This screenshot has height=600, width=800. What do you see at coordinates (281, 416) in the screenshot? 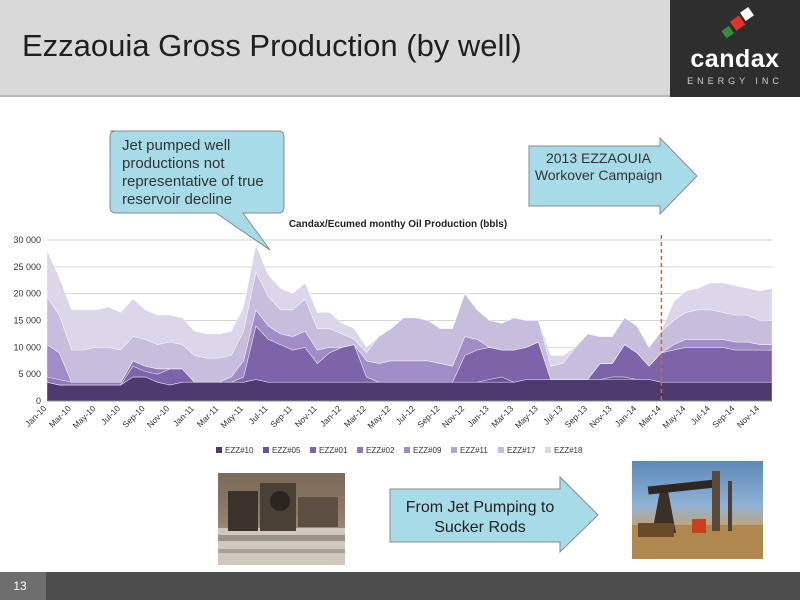
I see `x-tick-label: Sep-11` at bounding box center [281, 416].